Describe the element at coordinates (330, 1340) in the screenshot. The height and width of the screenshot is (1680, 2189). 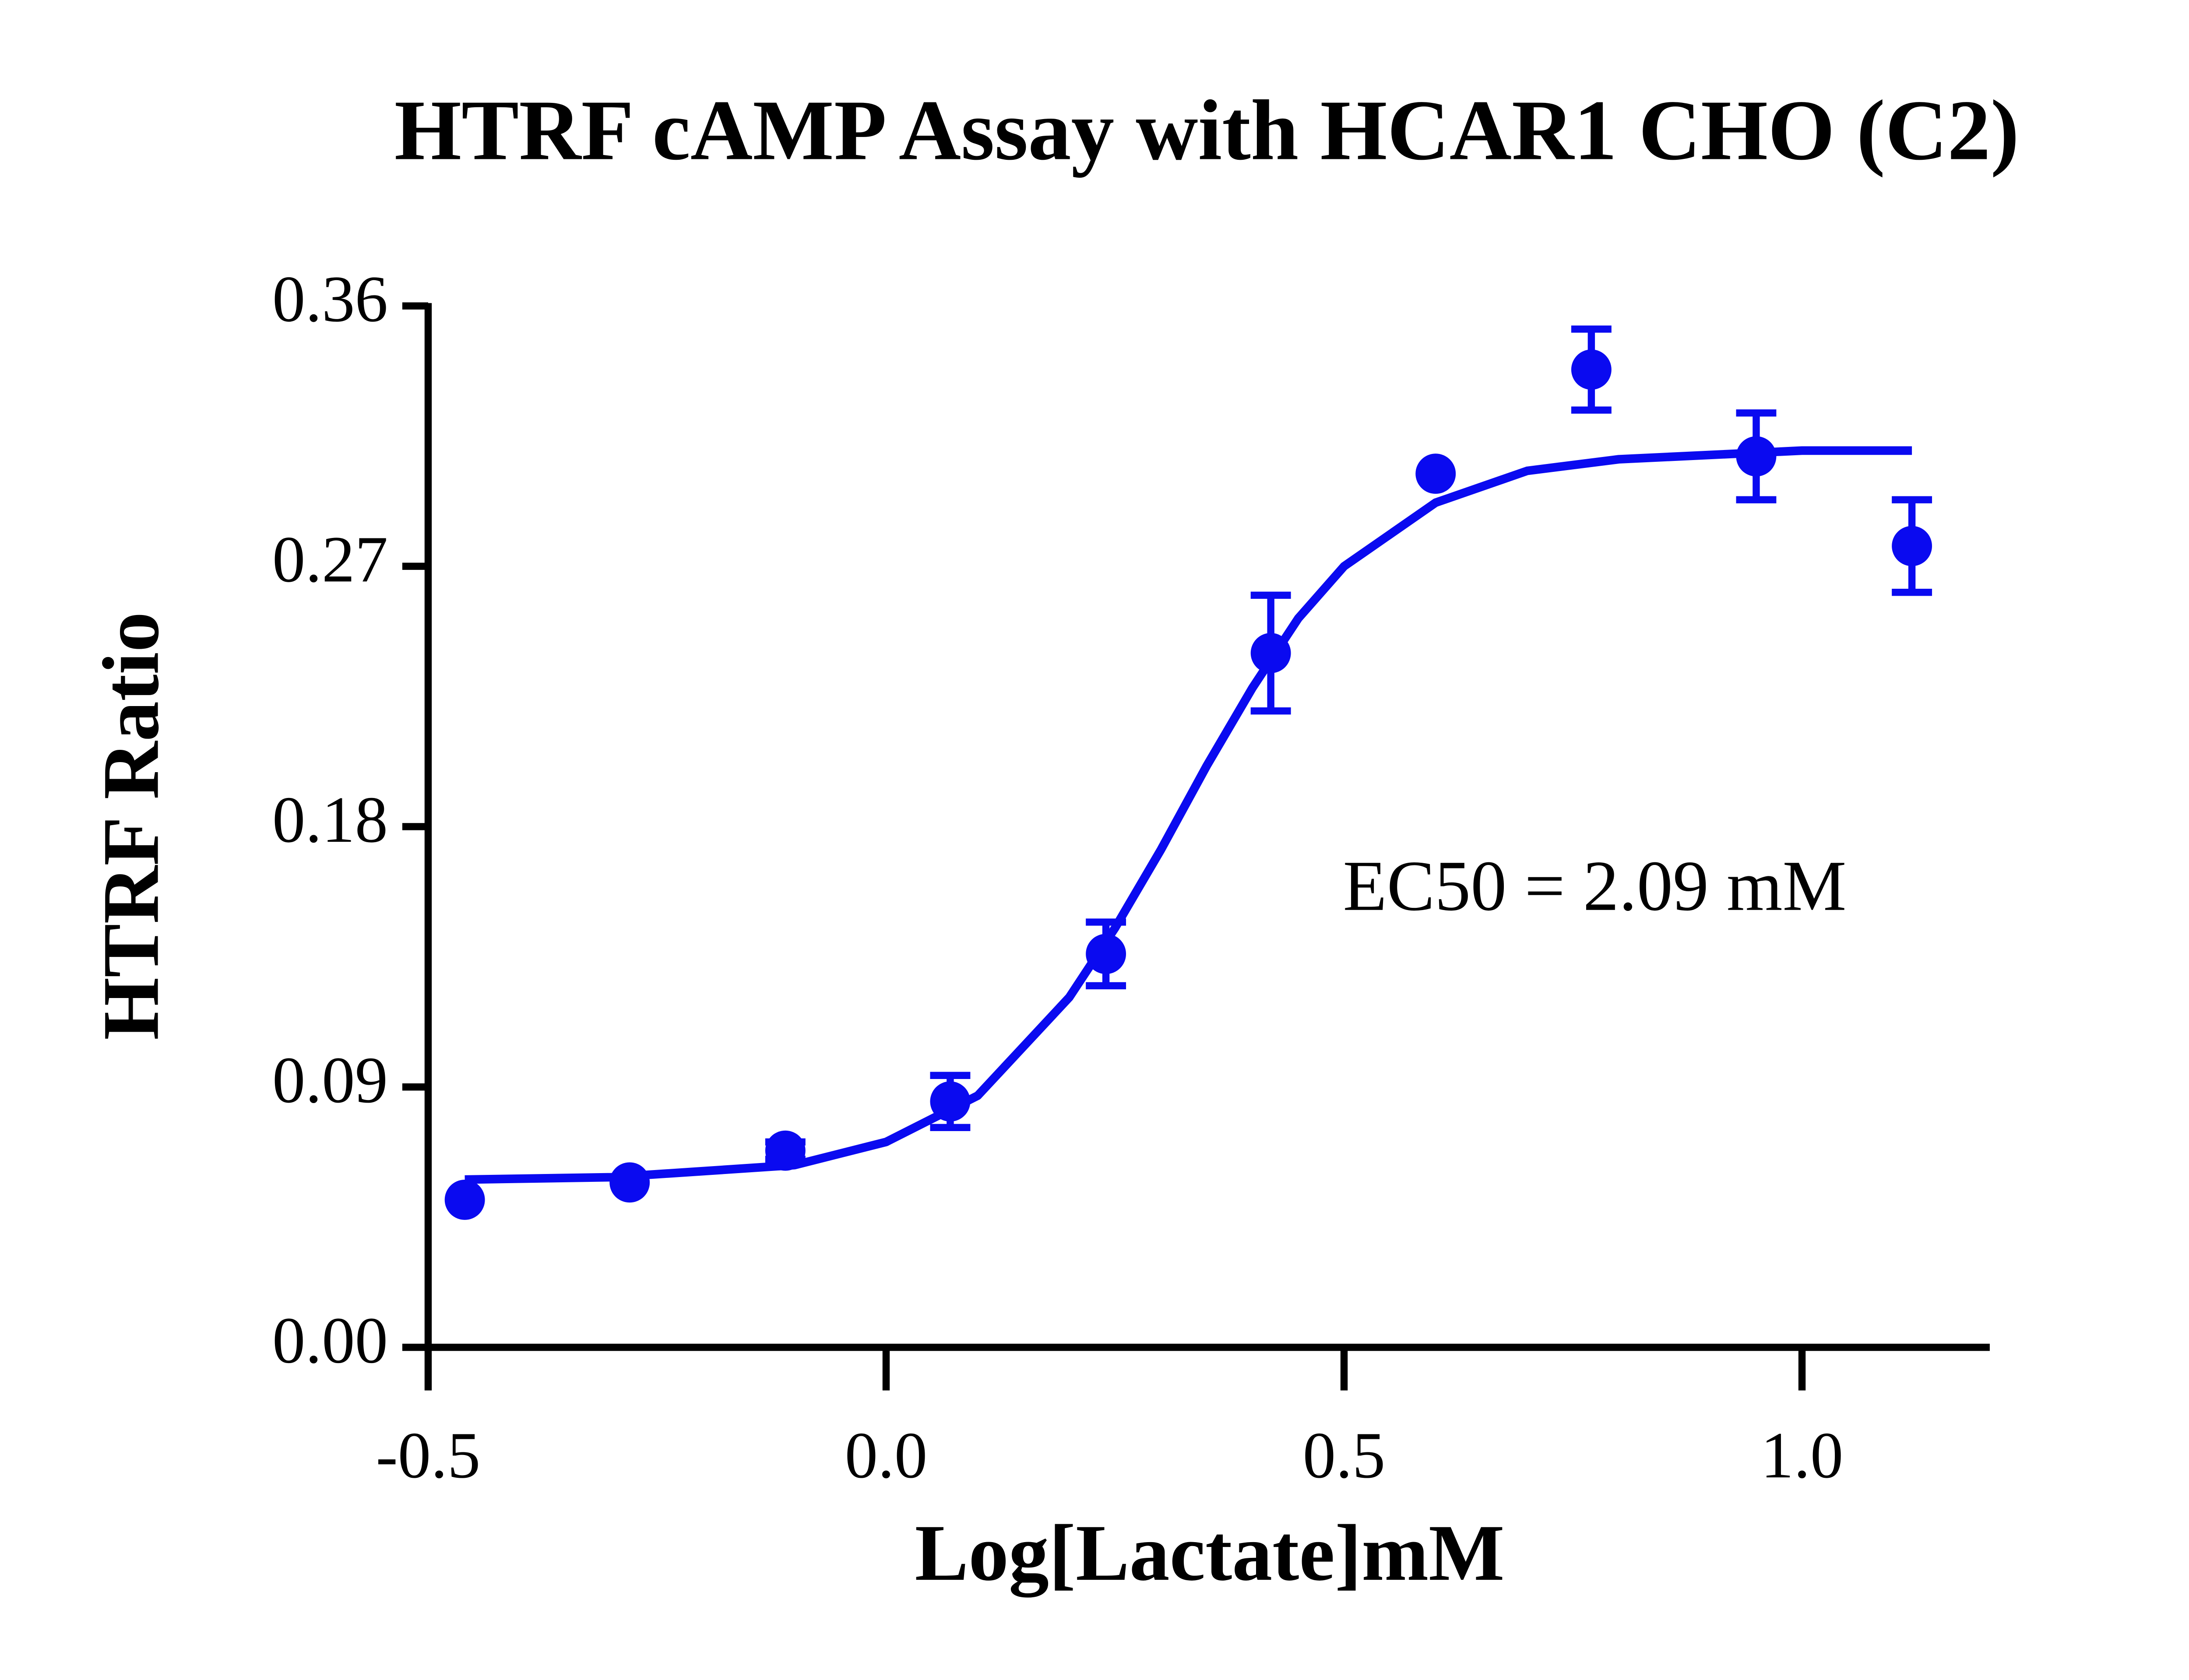
I see `y-tick-label: 0.00` at that location.